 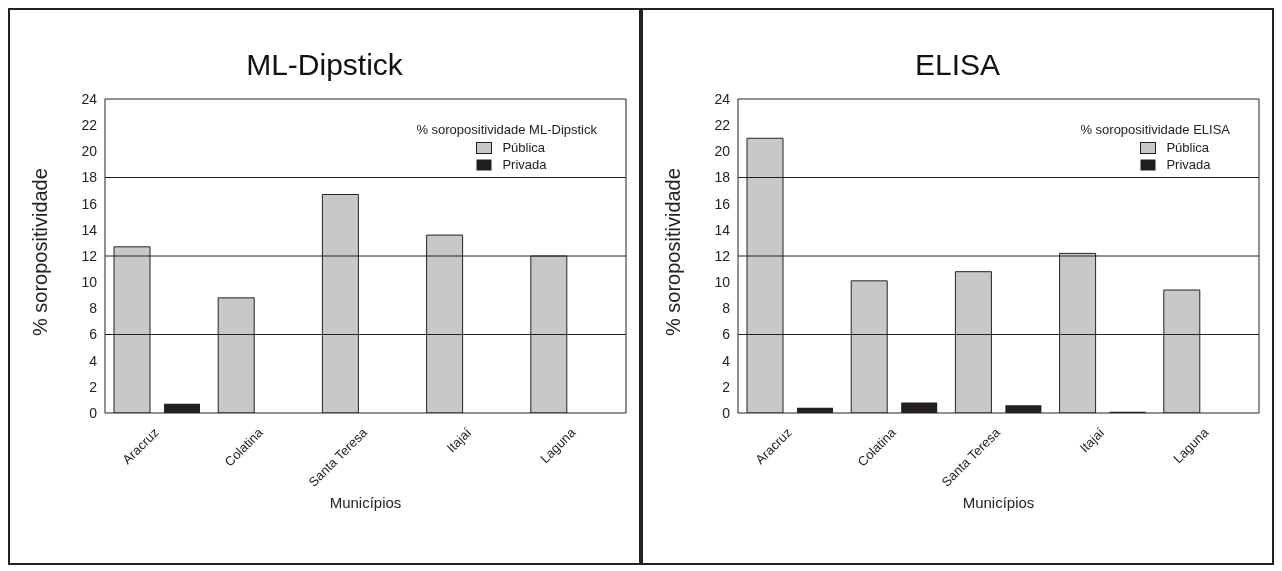 I want to click on chart-title: ELISA, so click(x=957, y=65).